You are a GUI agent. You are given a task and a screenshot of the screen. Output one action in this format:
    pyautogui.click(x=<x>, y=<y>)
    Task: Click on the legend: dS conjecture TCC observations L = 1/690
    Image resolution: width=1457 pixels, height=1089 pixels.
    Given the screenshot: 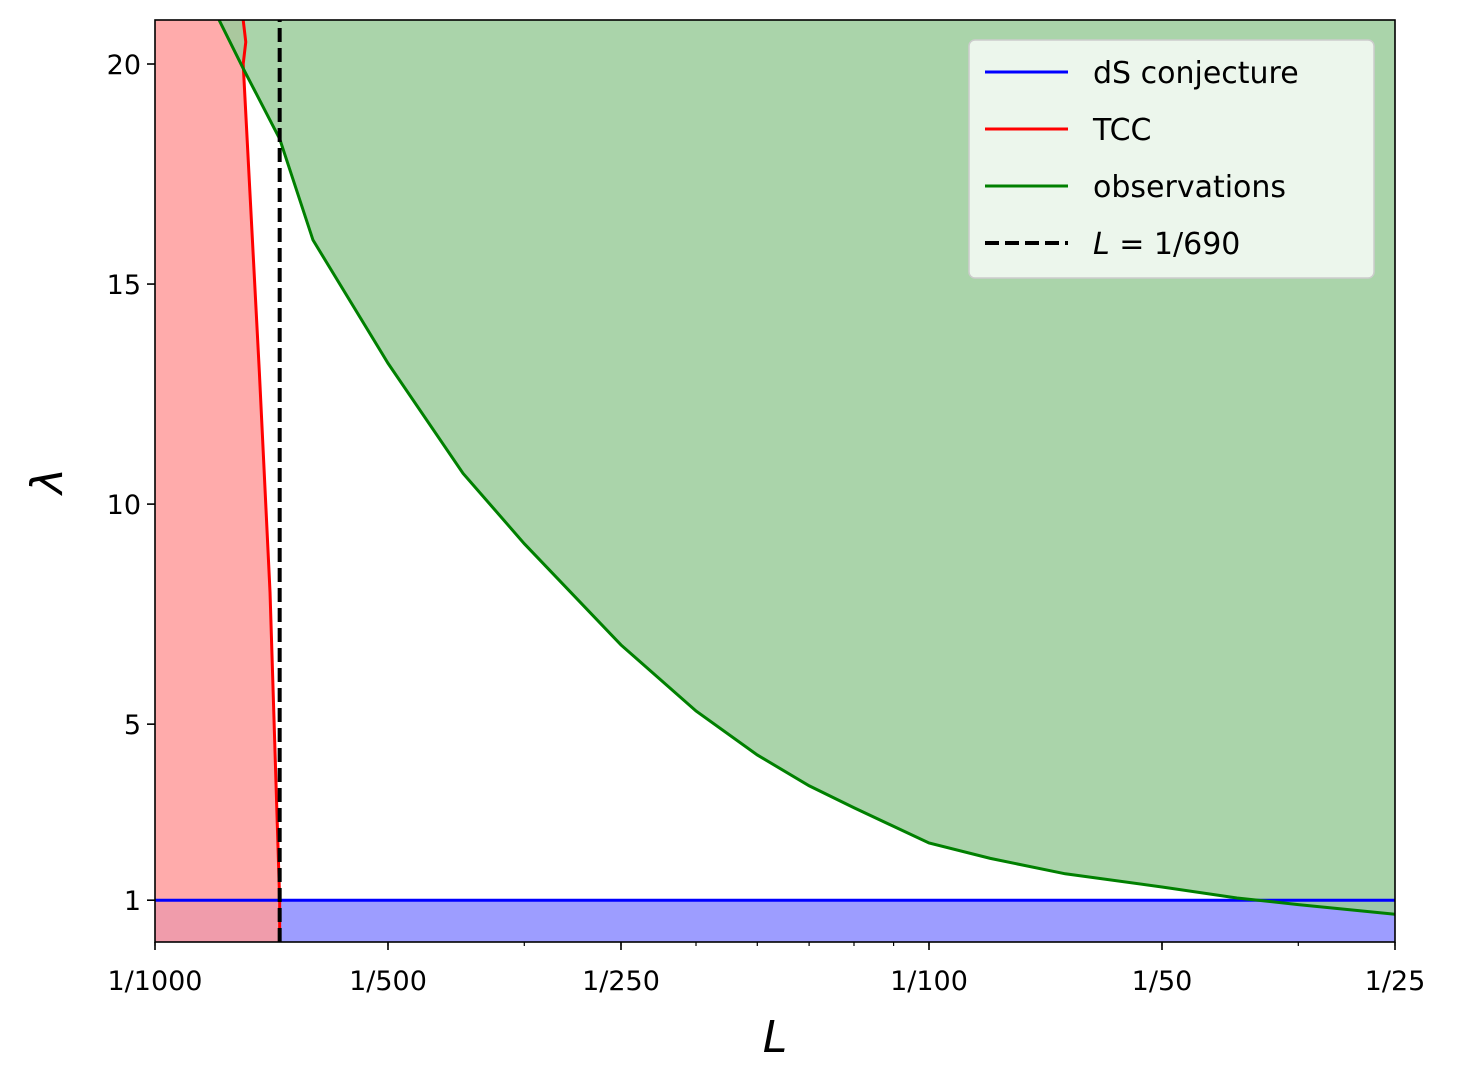 What is the action you would take?
    pyautogui.click(x=1171, y=159)
    